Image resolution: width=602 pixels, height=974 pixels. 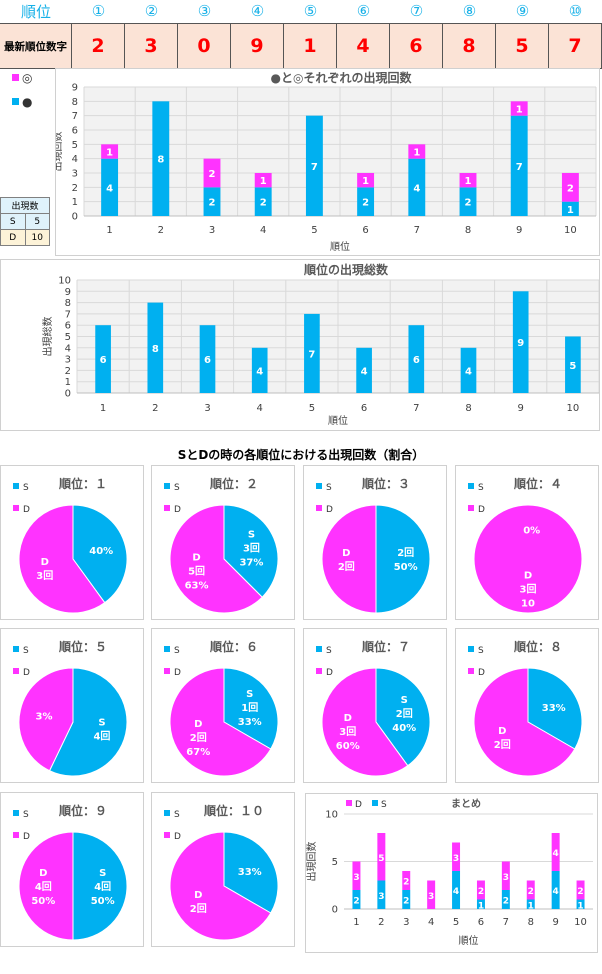 I want to click on rank-header-5: ⑤, so click(x=310, y=11).